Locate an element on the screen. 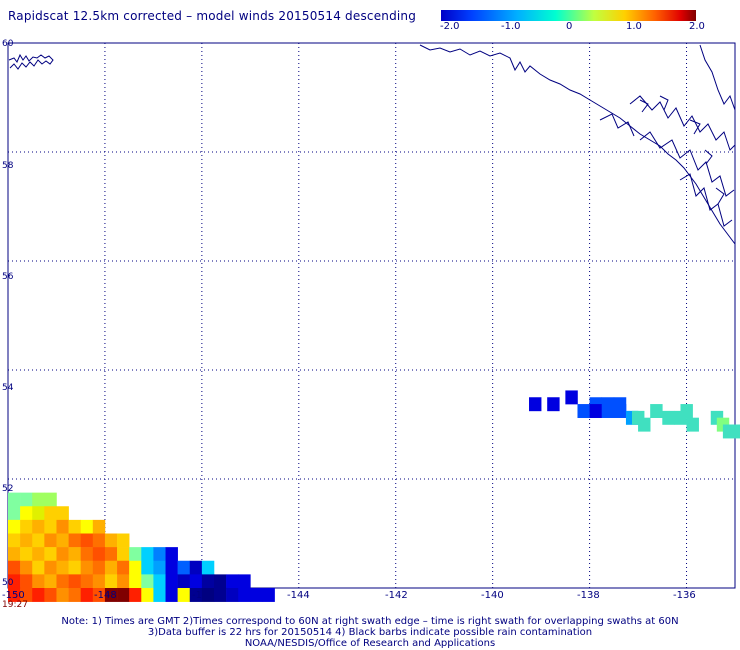 This screenshot has width=740, height=650. lat-label-52: 52 is located at coordinates (8, 489).